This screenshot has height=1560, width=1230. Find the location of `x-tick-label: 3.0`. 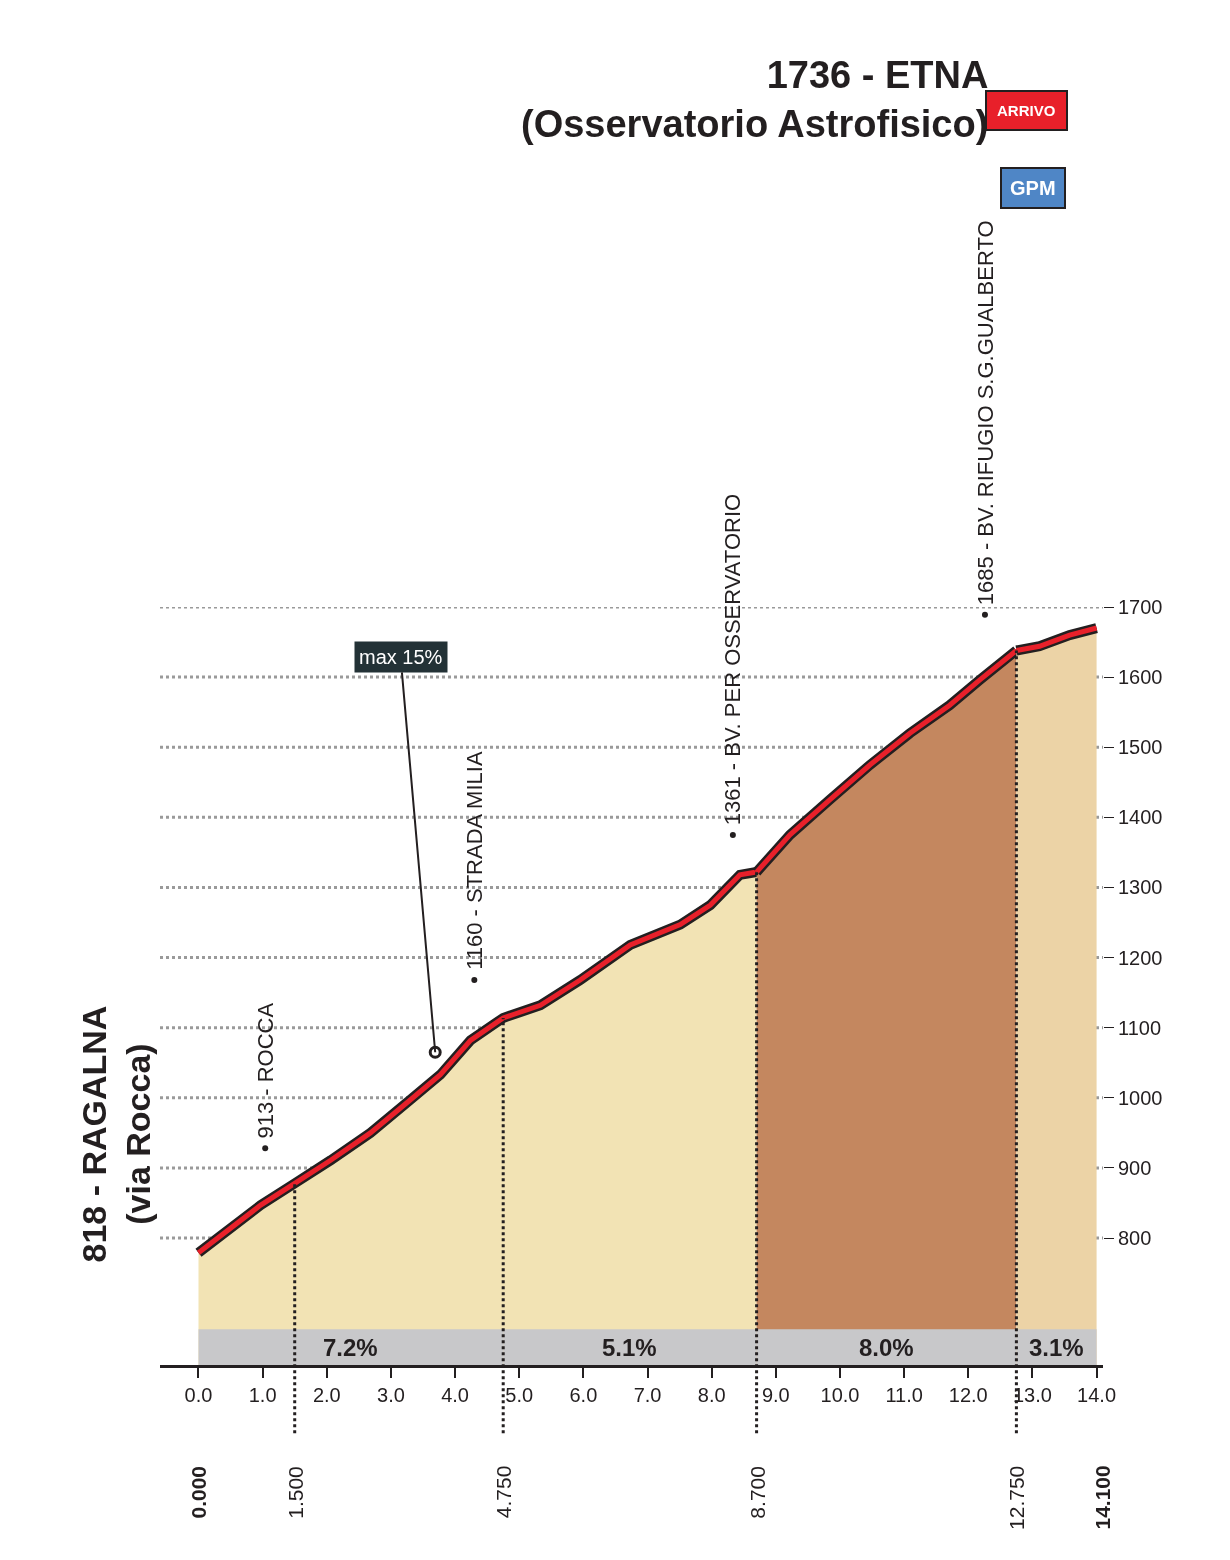

x-tick-label: 3.0 is located at coordinates (391, 1395).